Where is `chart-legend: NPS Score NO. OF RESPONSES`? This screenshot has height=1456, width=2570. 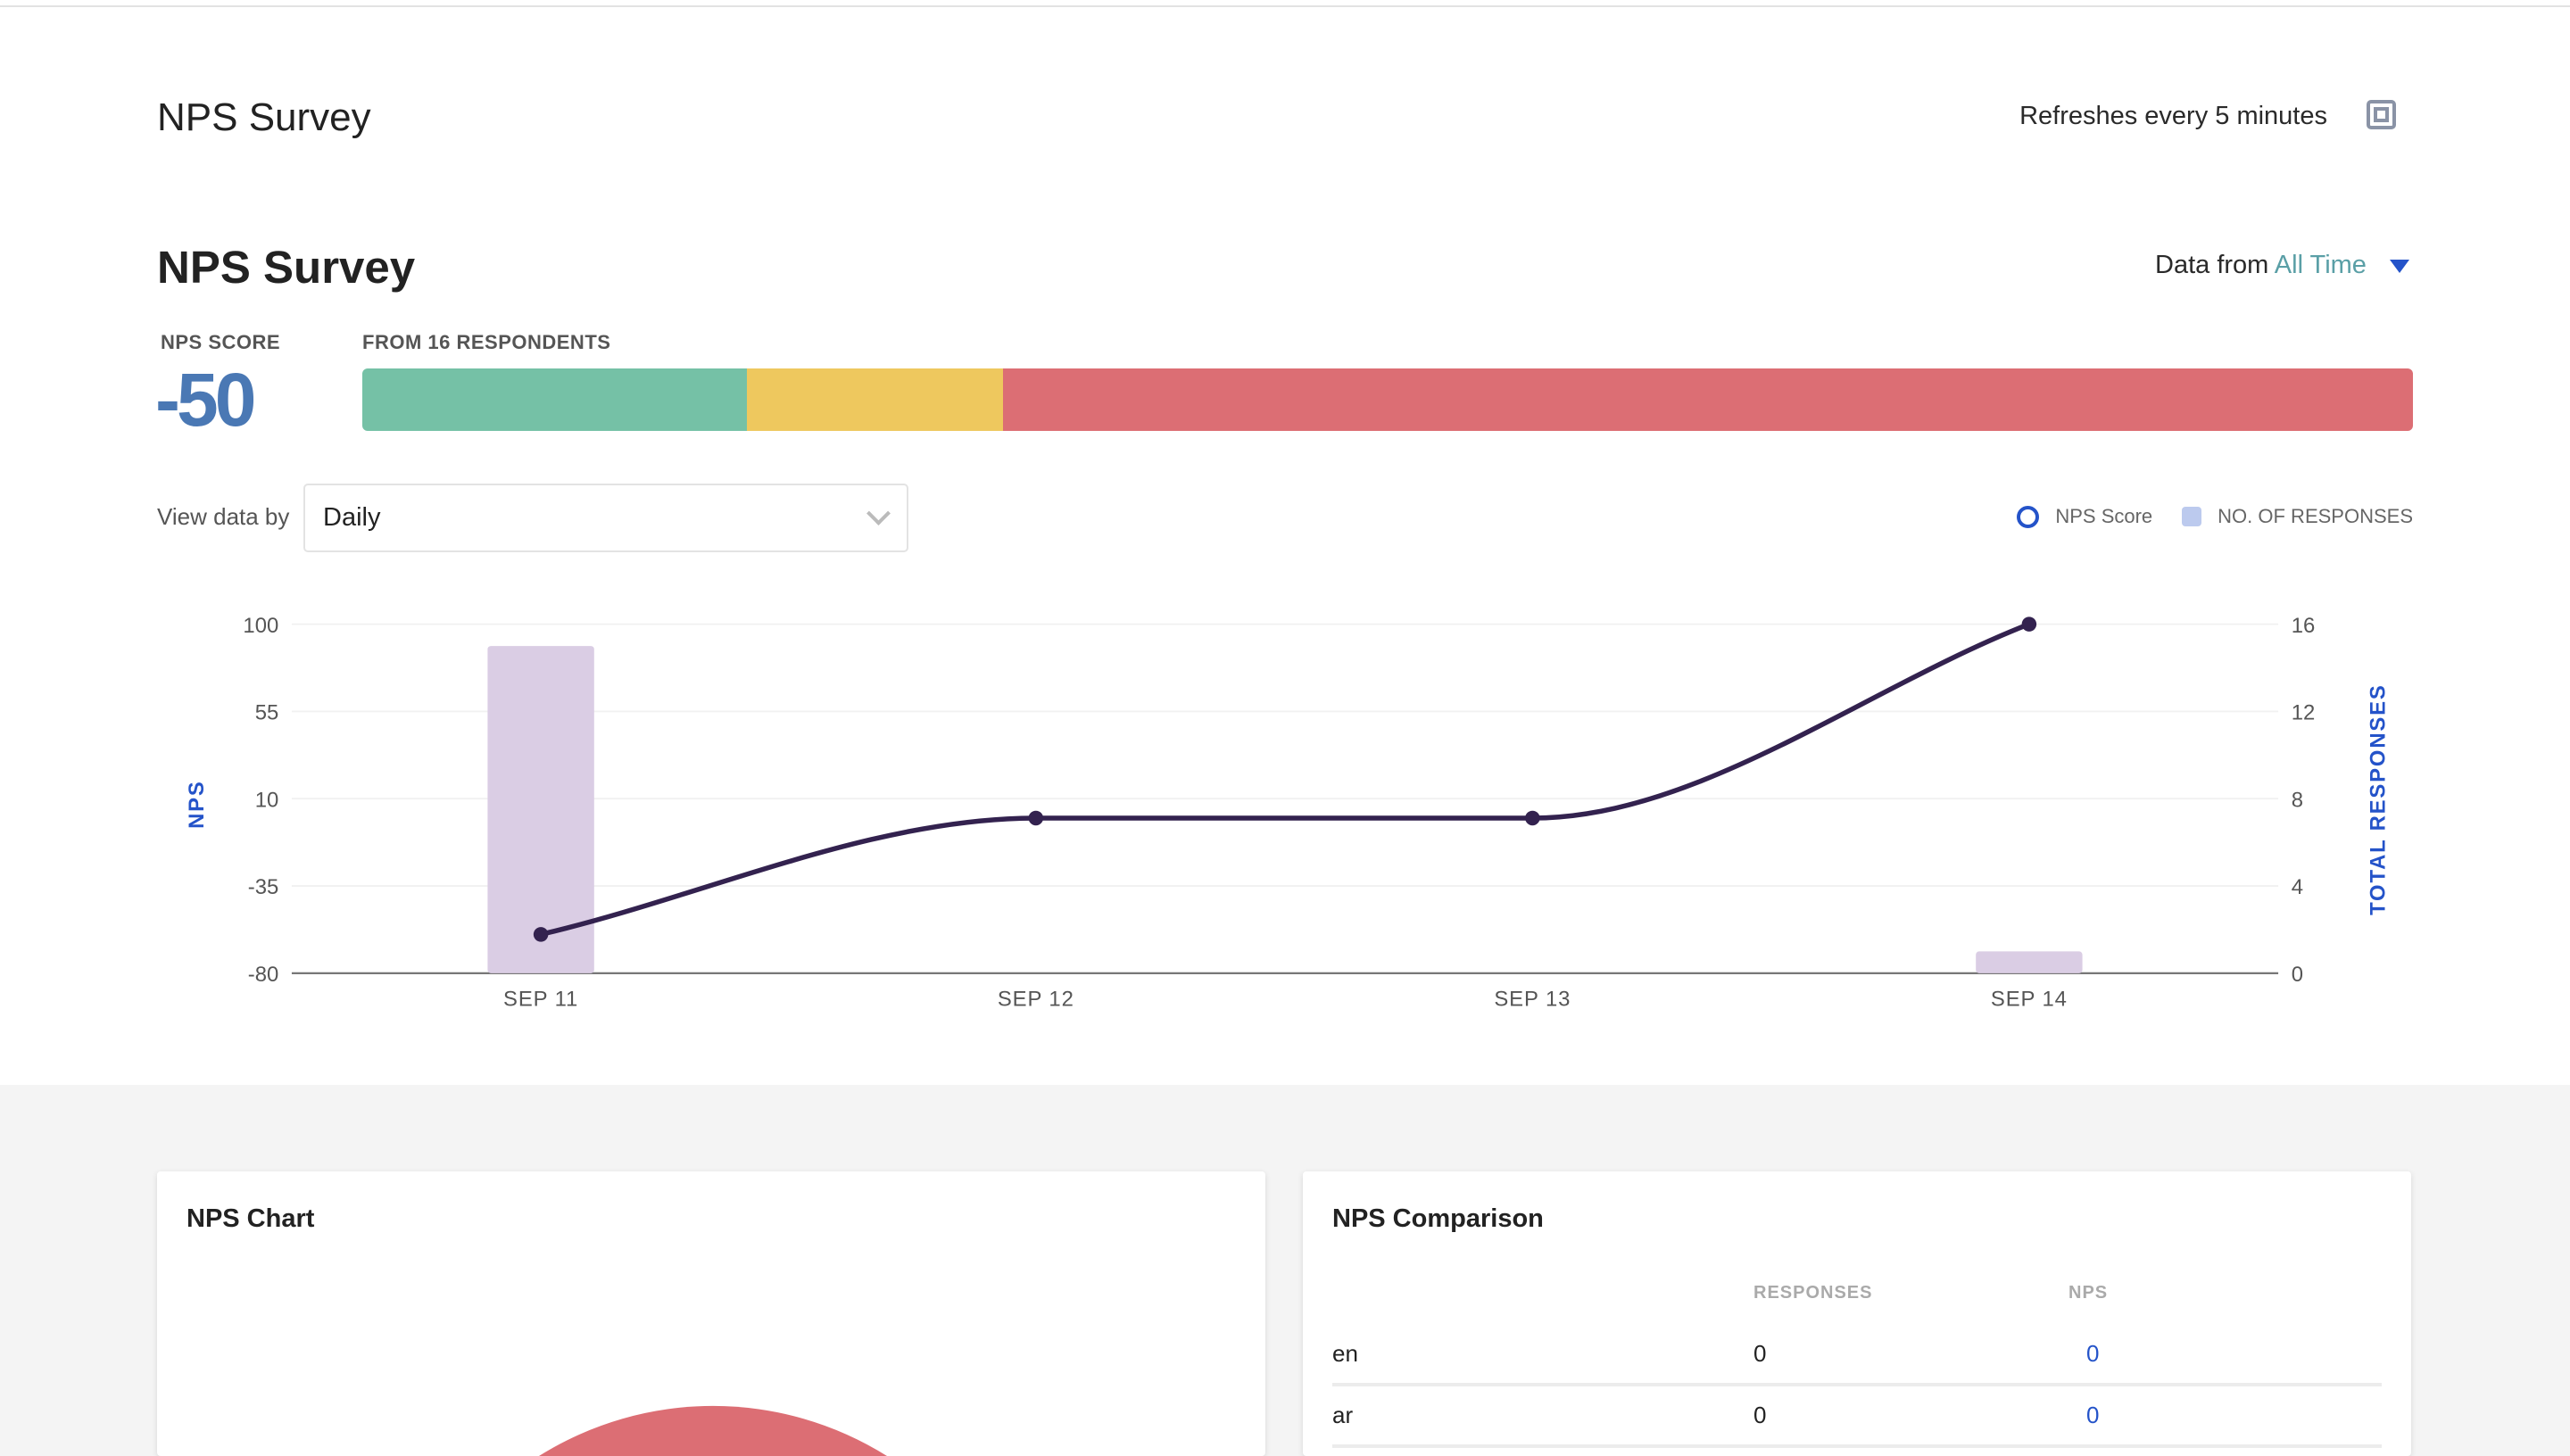 chart-legend: NPS Score NO. OF RESPONSES is located at coordinates (2215, 517).